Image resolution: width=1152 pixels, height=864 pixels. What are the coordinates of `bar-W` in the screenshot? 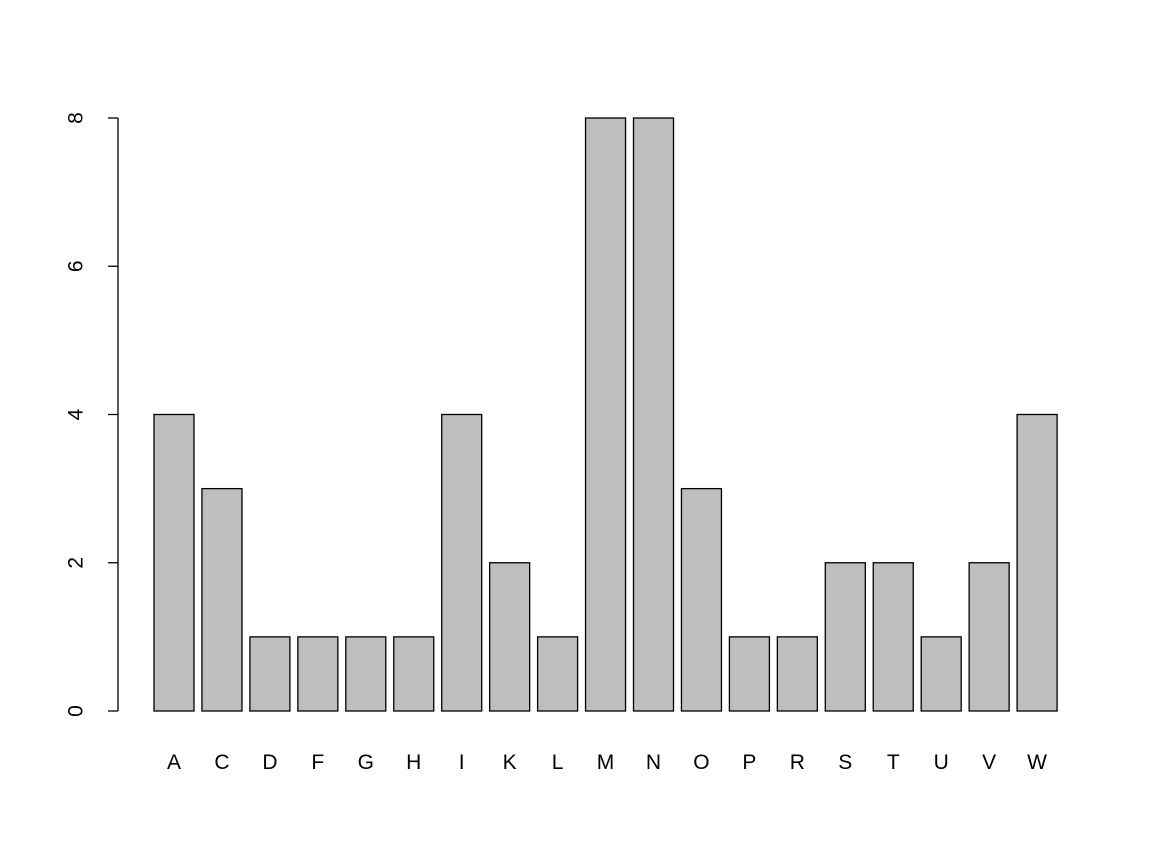 It's located at (1037, 562).